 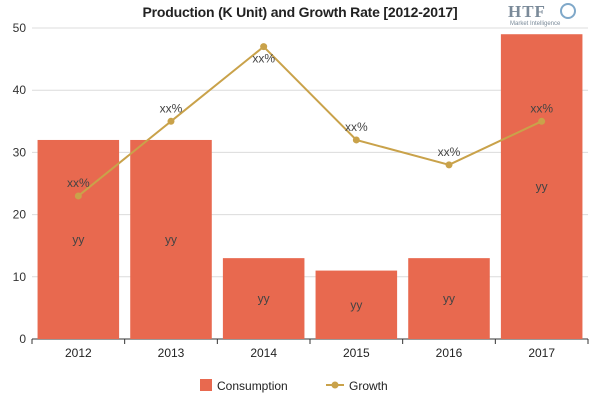 What do you see at coordinates (535, 24) in the screenshot?
I see `logo-subtitle: Market Intelligence` at bounding box center [535, 24].